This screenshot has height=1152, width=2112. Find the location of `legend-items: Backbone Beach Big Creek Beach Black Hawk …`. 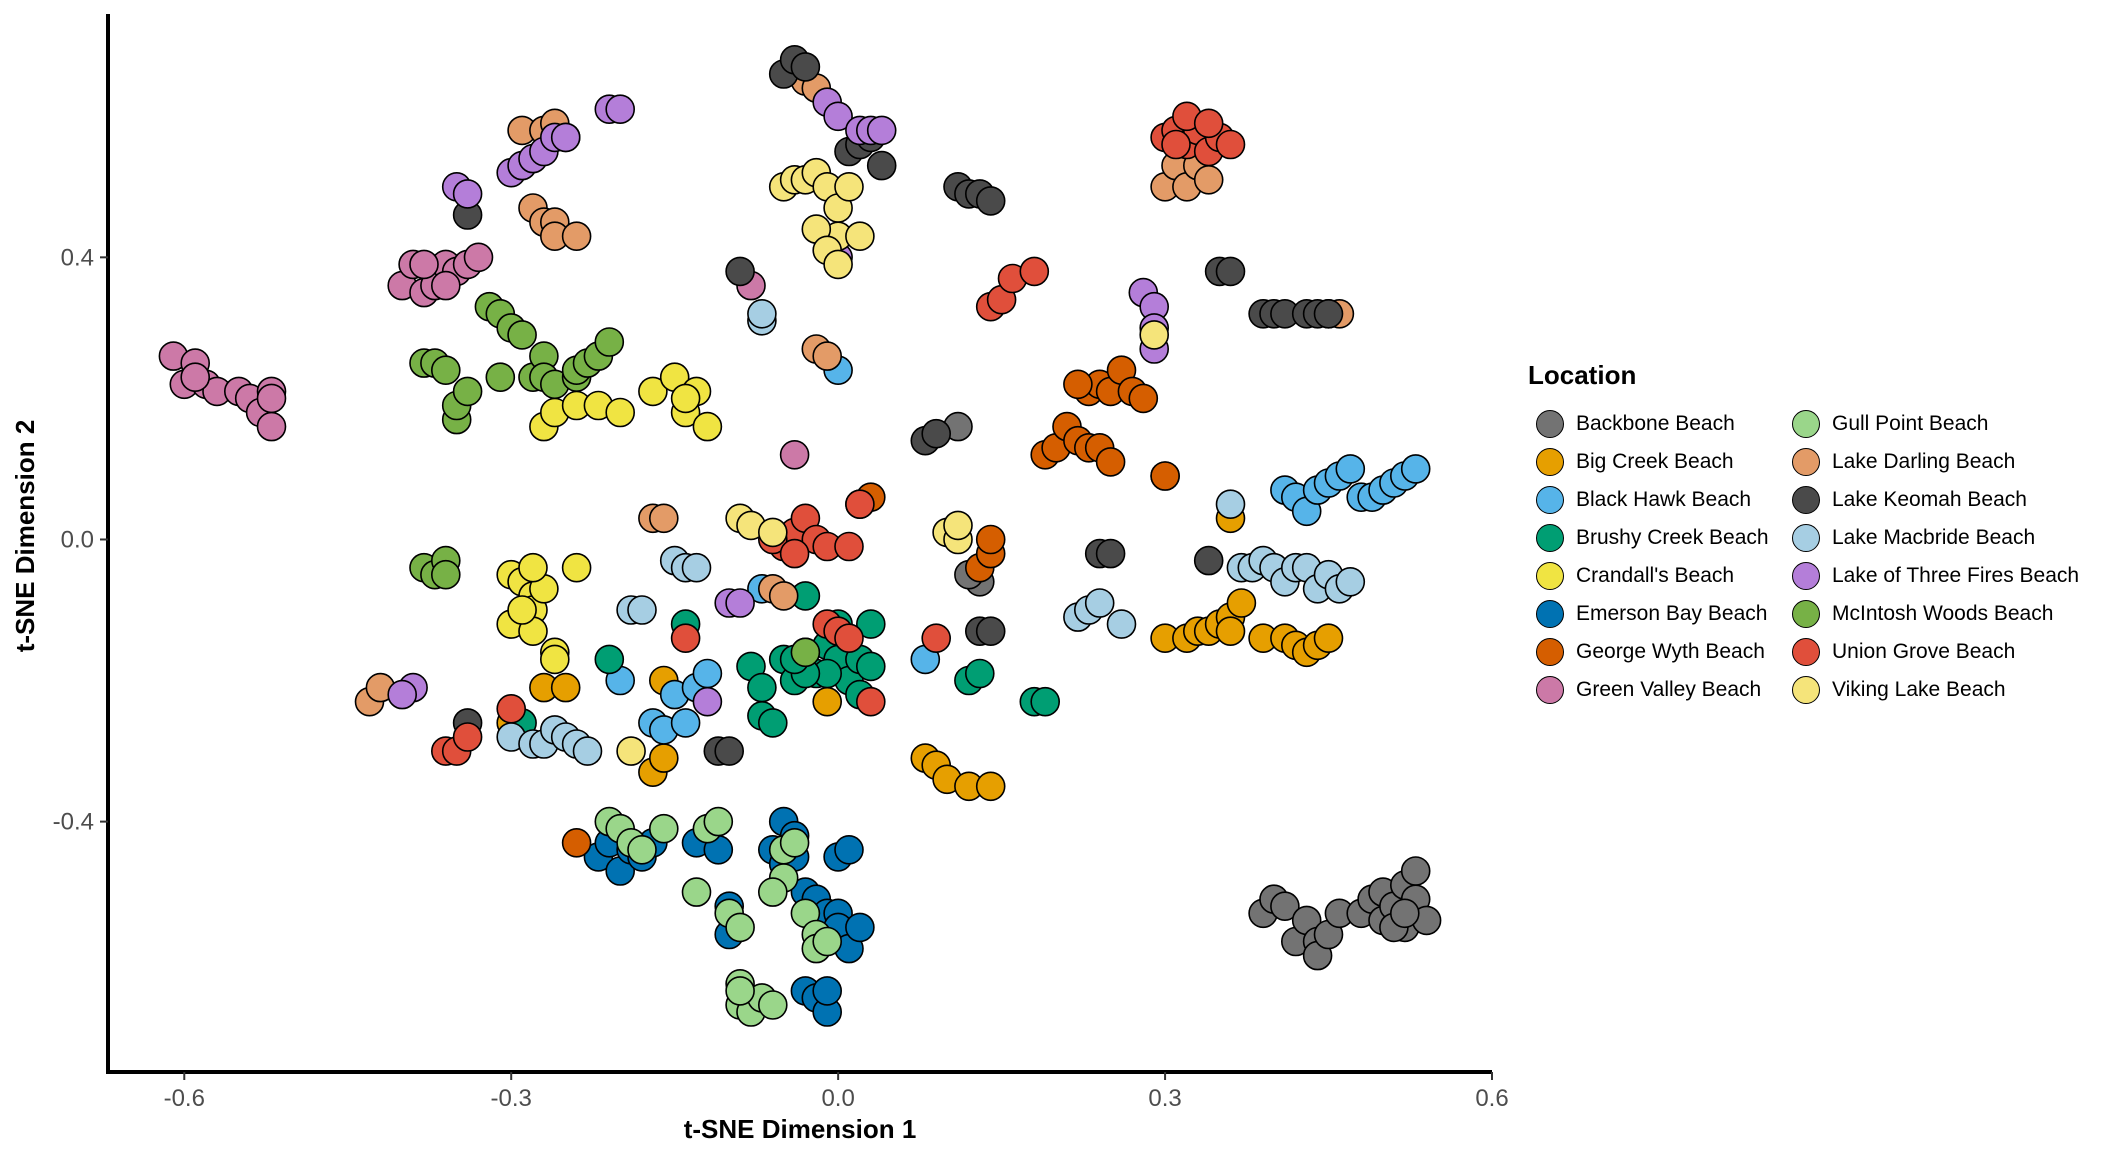

legend-items: Backbone Beach Big Creek Beach Black Hawk … is located at coordinates (1808, 557).